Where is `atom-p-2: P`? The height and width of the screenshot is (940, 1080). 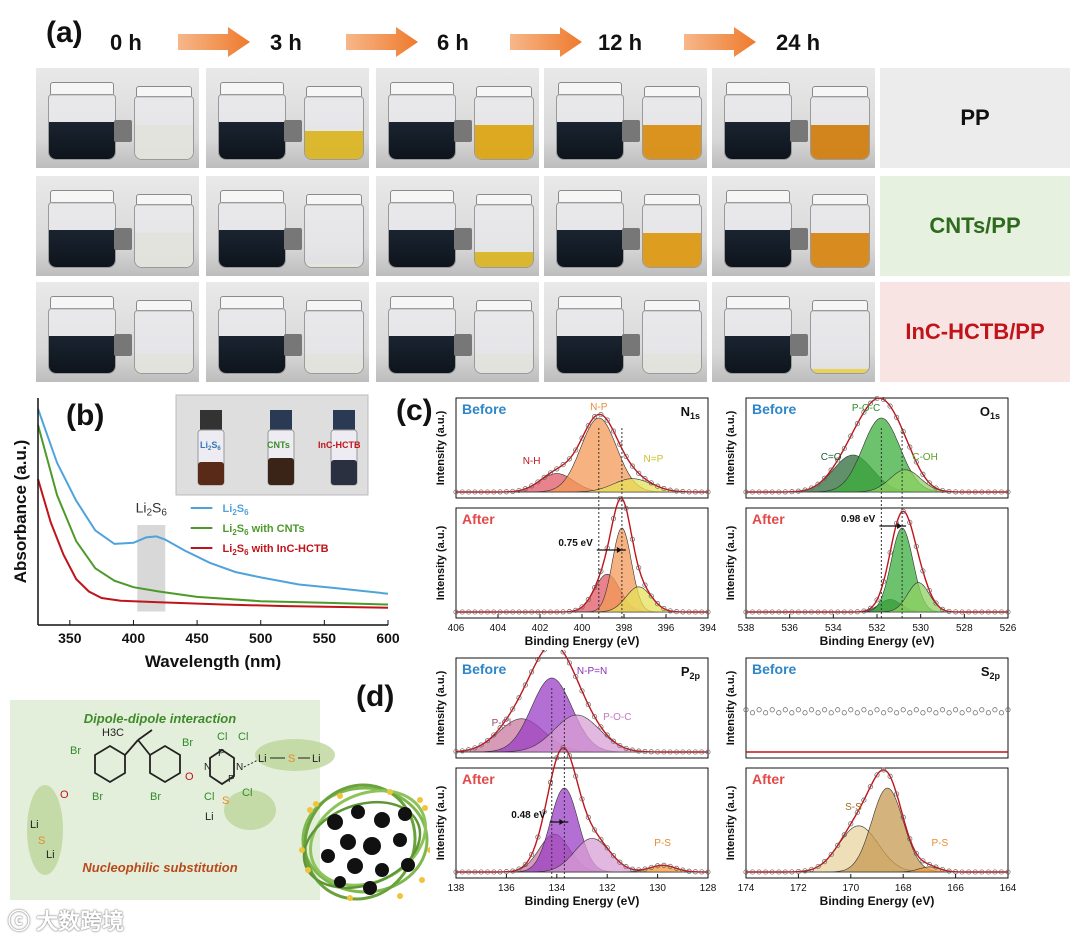 atom-p-2: P is located at coordinates (231, 779).